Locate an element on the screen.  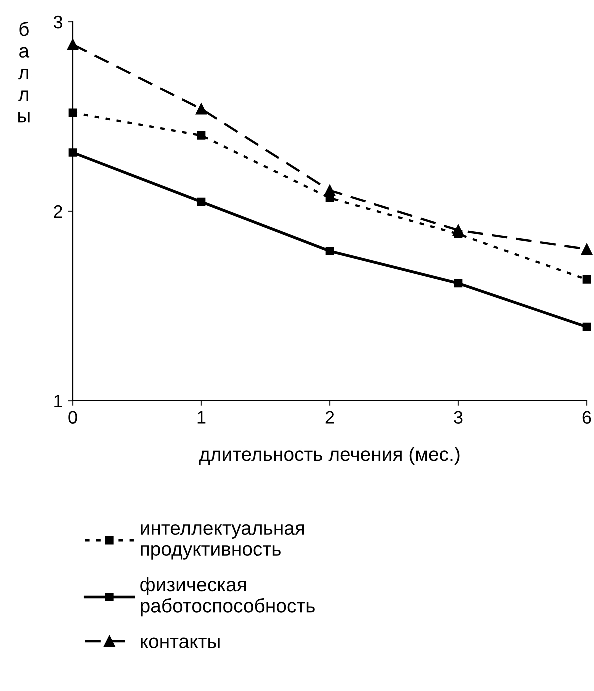
x-tick-label: 2 is located at coordinates (330, 417).